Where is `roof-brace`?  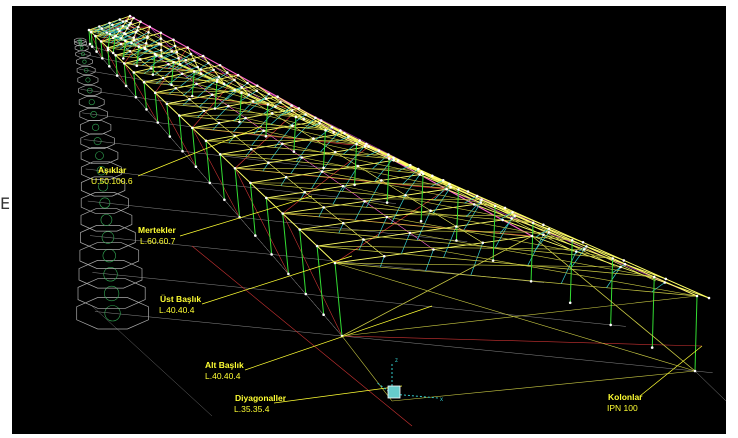 roof-brace is located at coordinates (267, 138).